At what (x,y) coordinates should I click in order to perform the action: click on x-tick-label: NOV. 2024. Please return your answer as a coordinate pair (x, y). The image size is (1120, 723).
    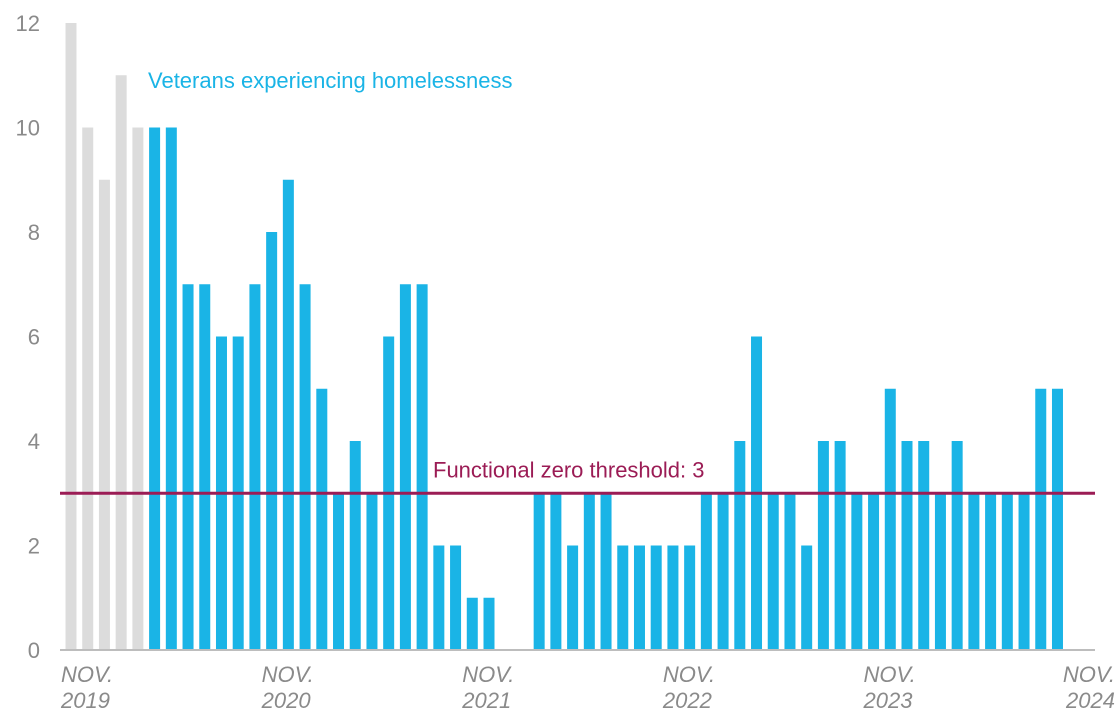
    Looking at the image, I should click on (1089, 687).